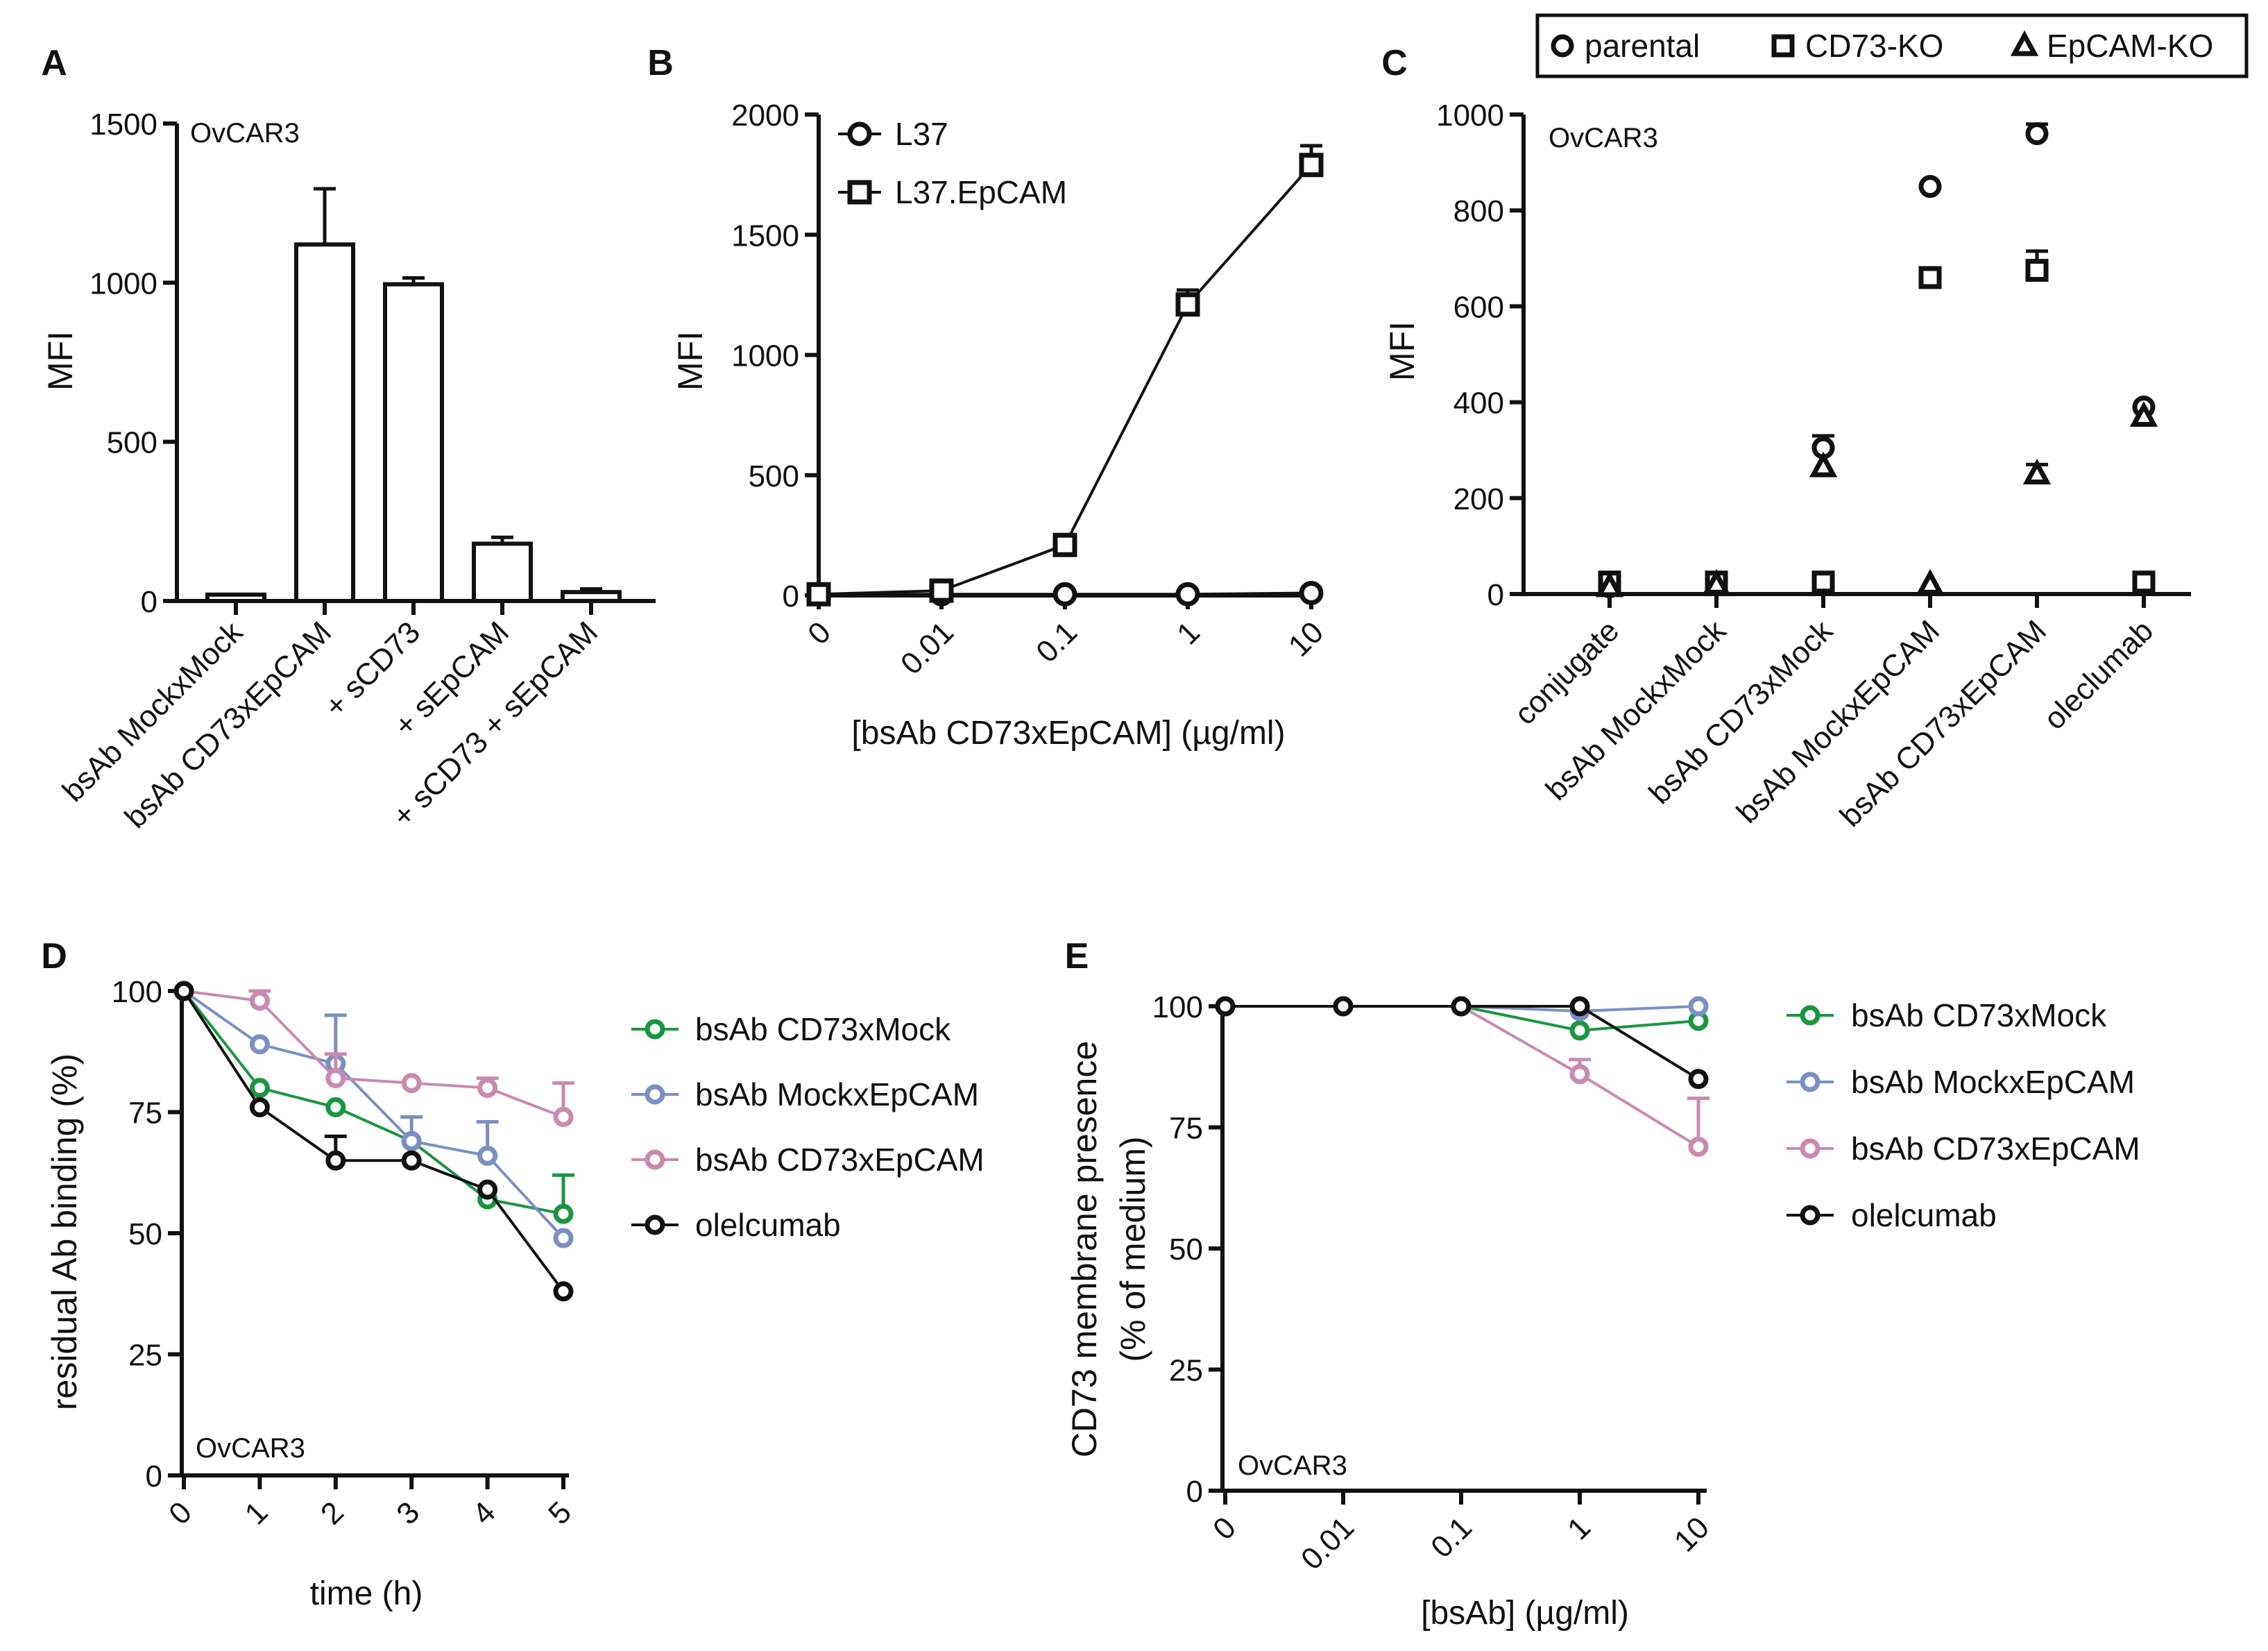  What do you see at coordinates (560, 1513) in the screenshot?
I see `panel-d-xtick-label: 5` at bounding box center [560, 1513].